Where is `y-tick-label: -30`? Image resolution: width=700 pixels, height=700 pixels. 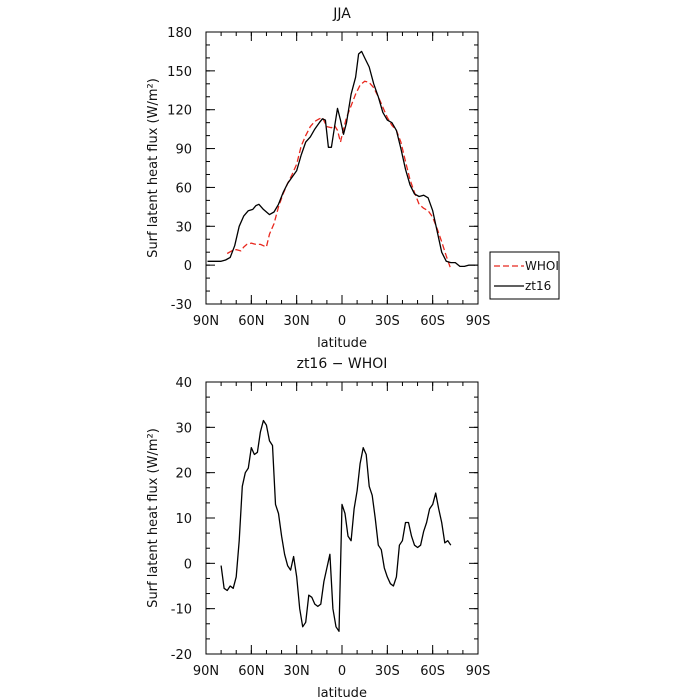
y-tick-label: -30 is located at coordinates (181, 305).